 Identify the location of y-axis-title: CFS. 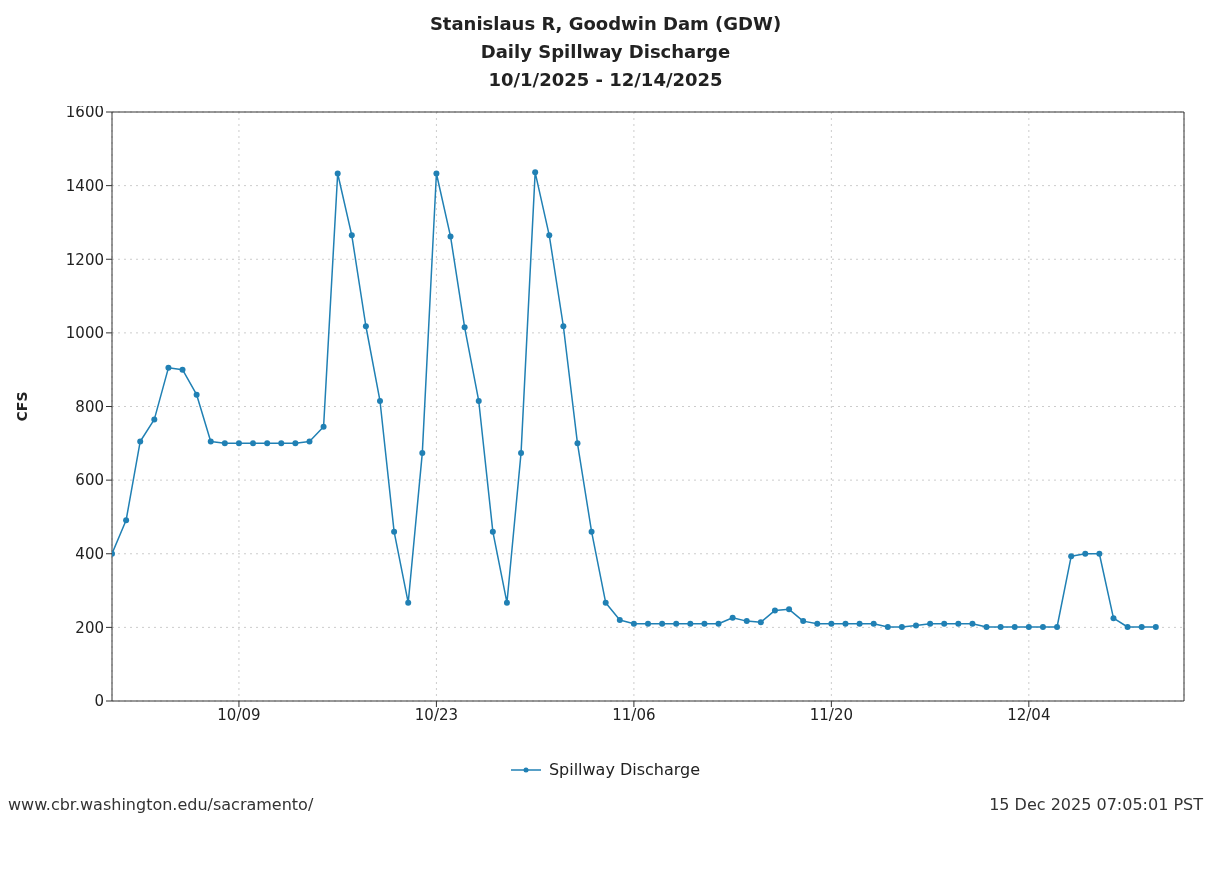
(21, 406).